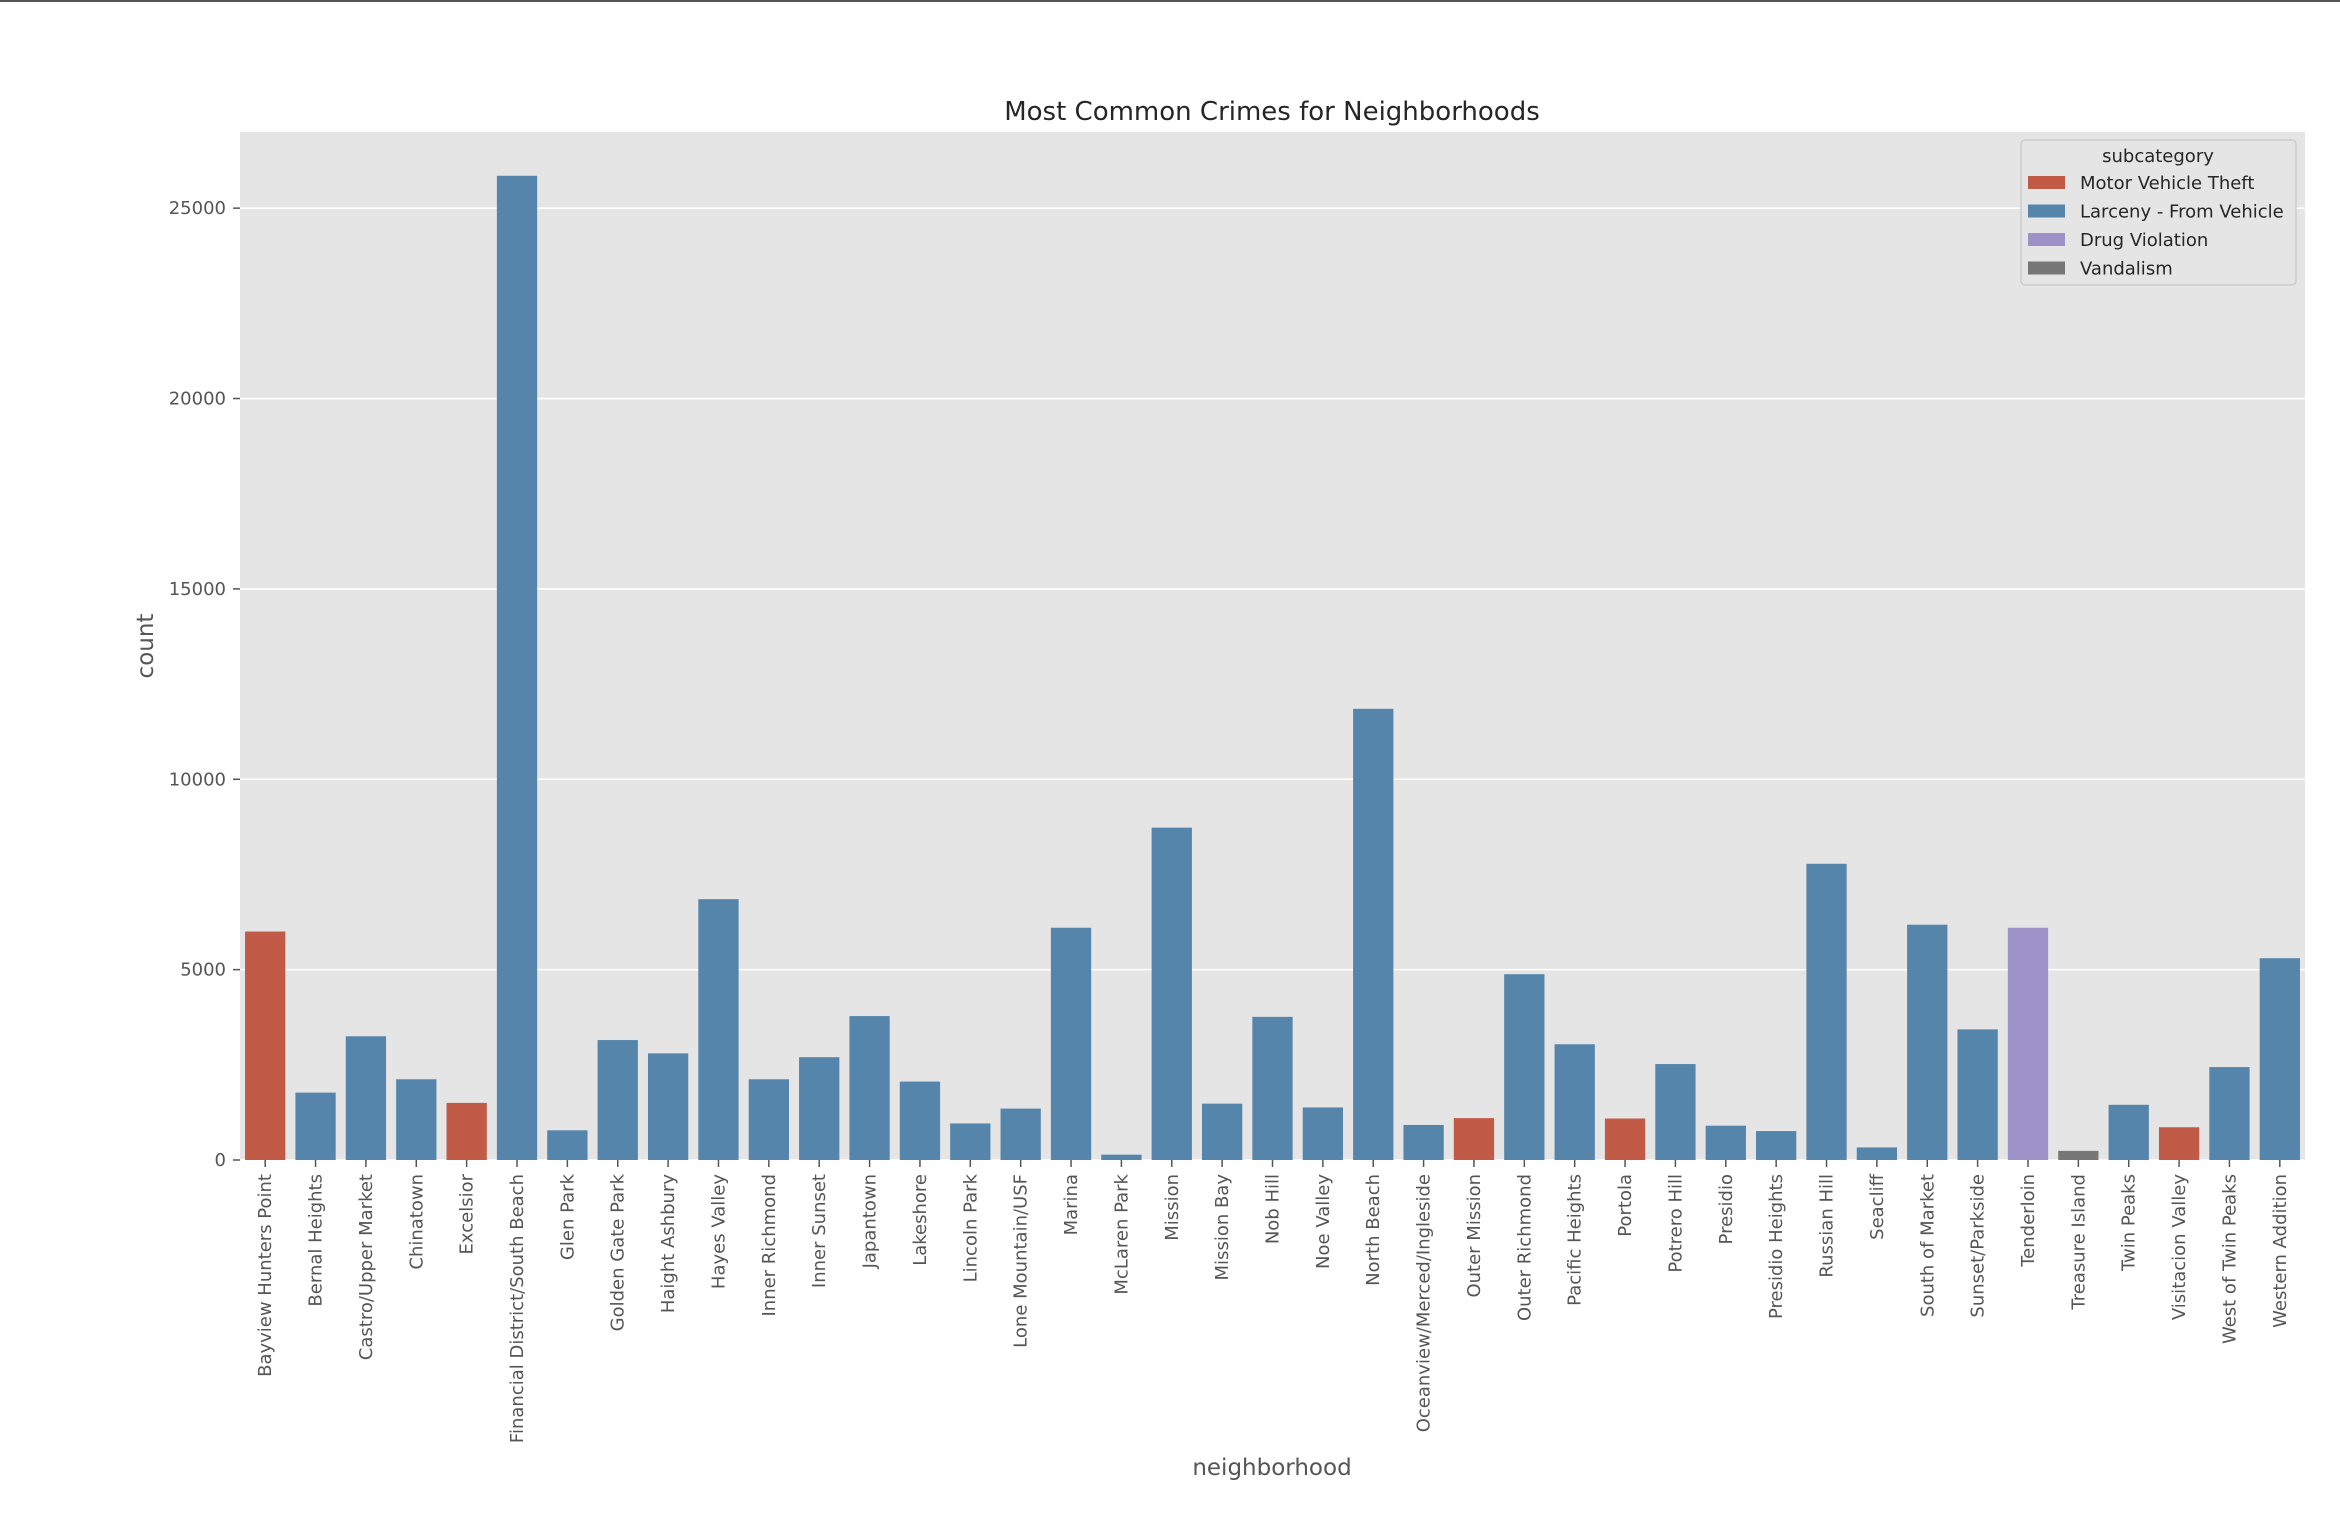 The height and width of the screenshot is (1532, 2340). Describe the element at coordinates (1373, 1230) in the screenshot. I see `x-tick-label: North Beach` at that location.